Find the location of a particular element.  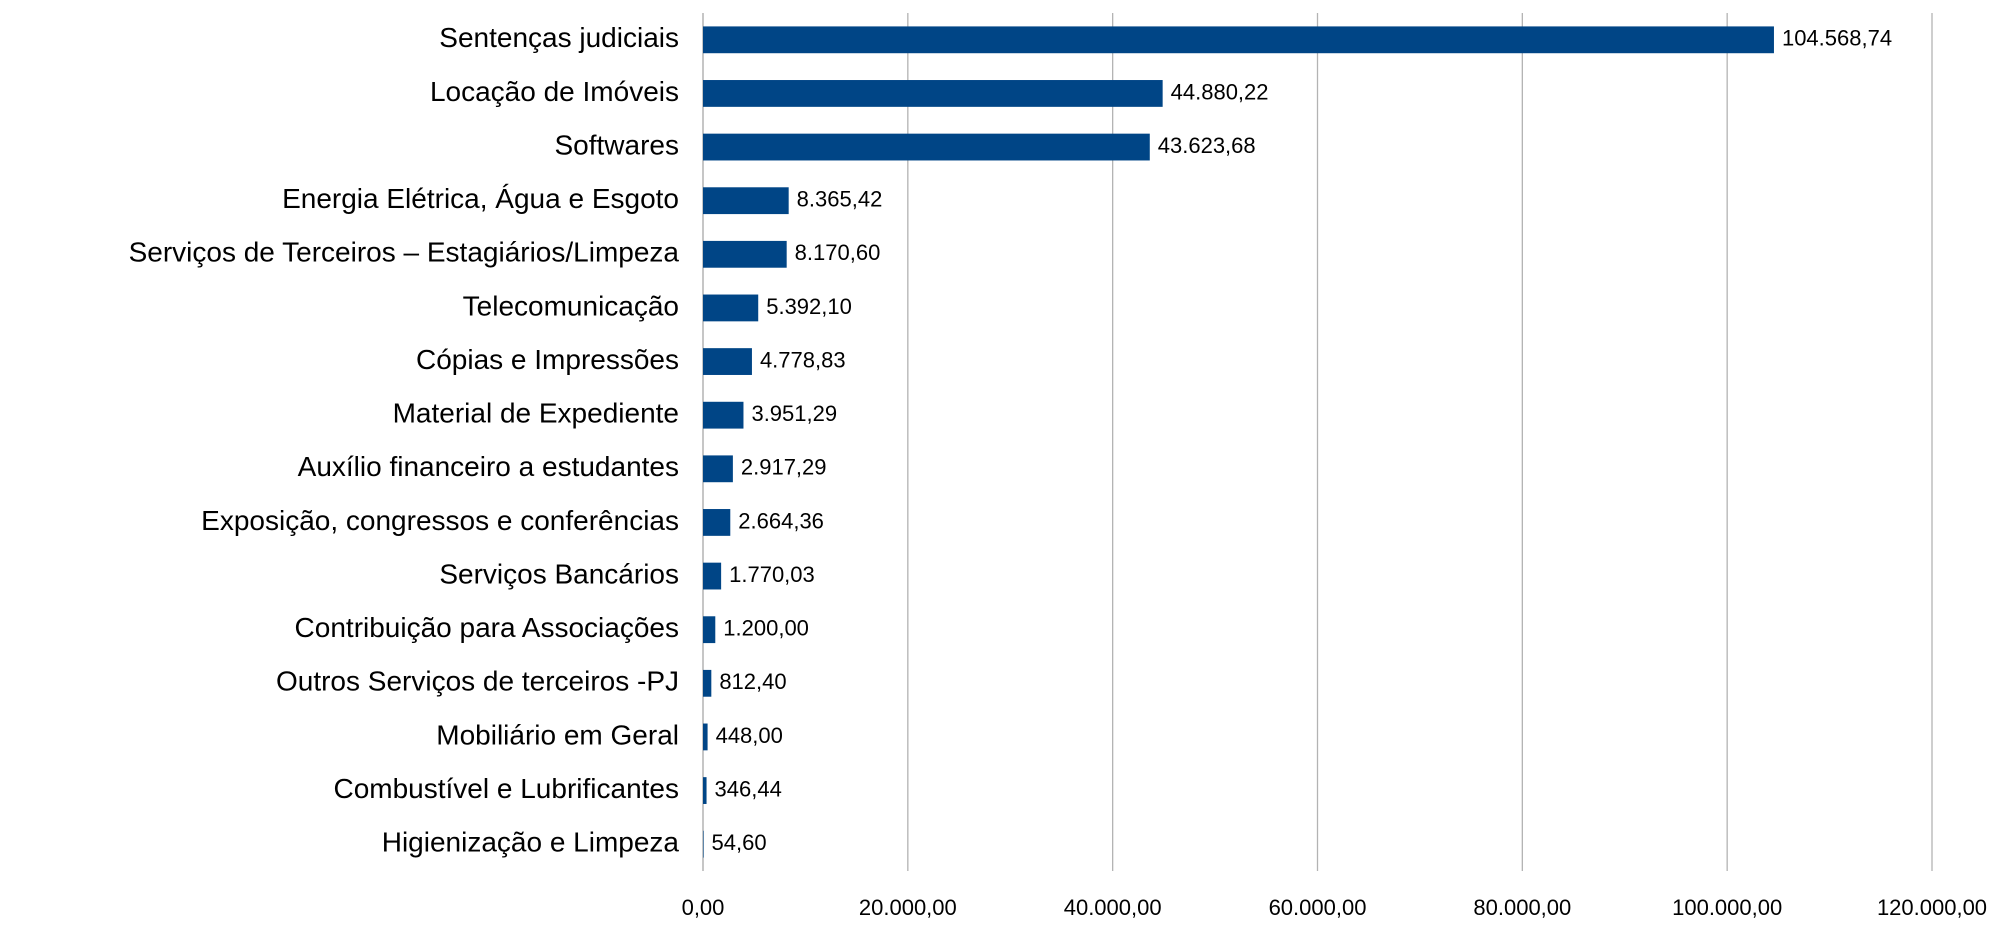

y-tick-label: Outros Serviços de terceiros -PJ is located at coordinates (477, 681).